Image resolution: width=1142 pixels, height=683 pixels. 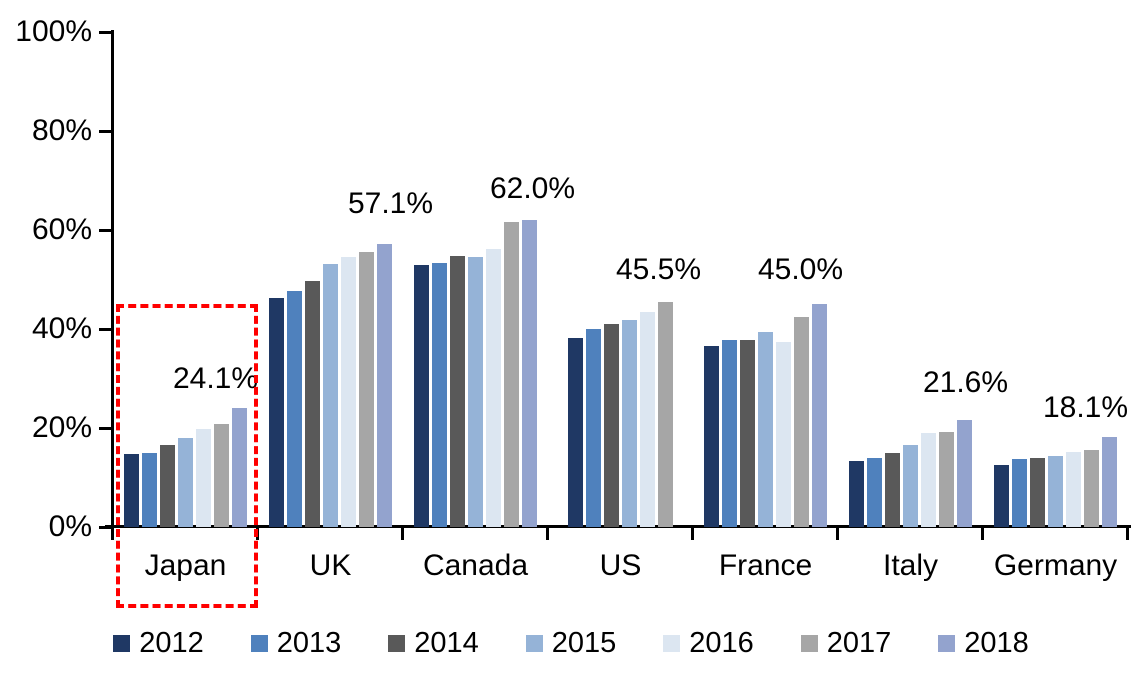 What do you see at coordinates (221, 475) in the screenshot?
I see `bar-japan-2017` at bounding box center [221, 475].